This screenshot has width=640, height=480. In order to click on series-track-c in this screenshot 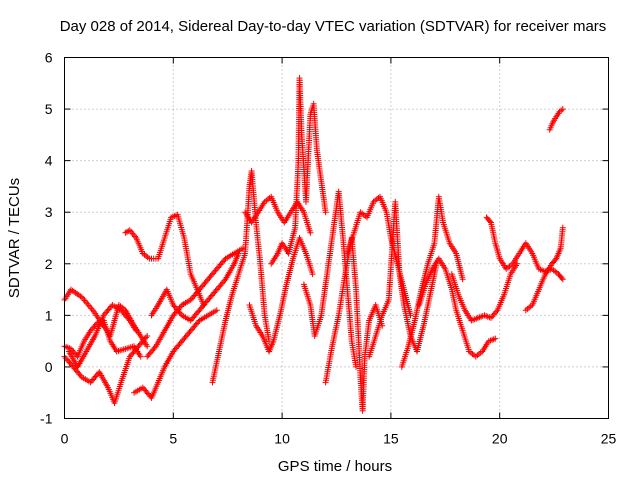, I will do `click(106, 369)`.